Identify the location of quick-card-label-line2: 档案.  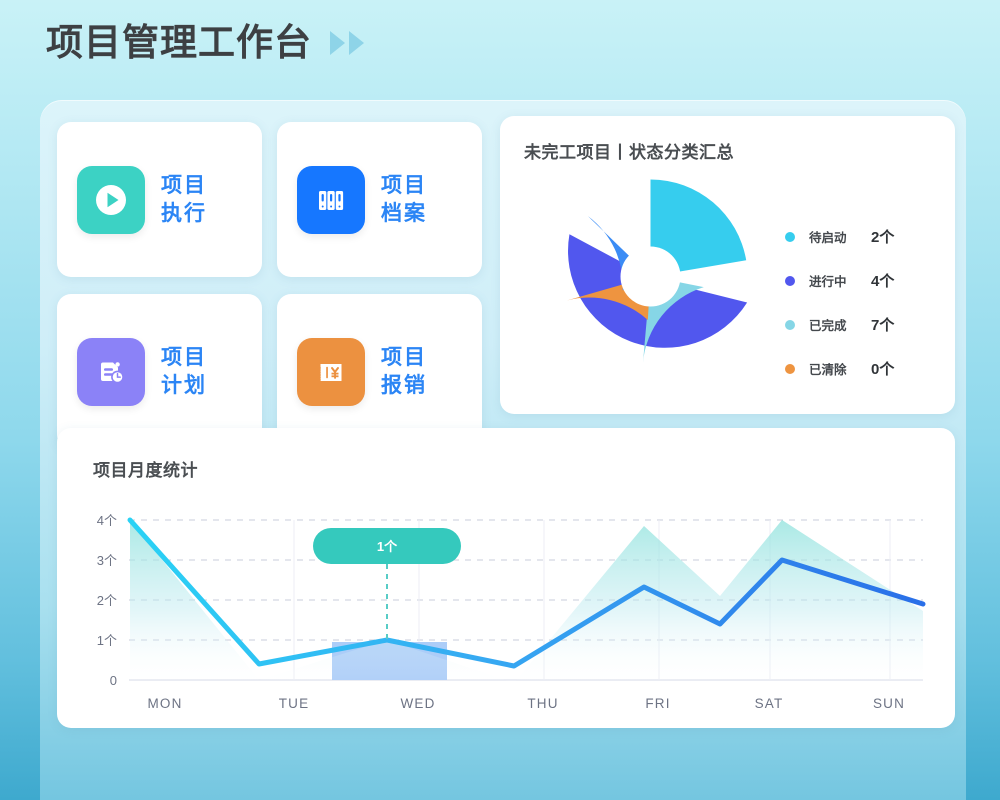
(404, 213).